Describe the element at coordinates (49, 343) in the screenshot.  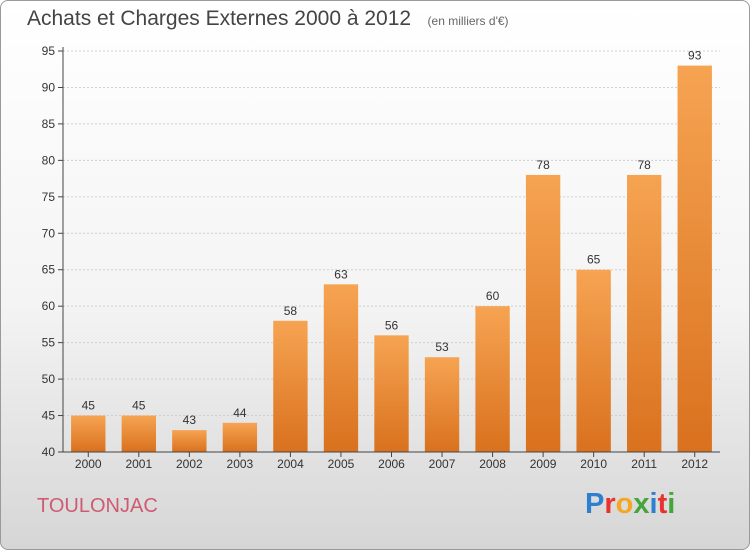
I see `y-tick-label: 55` at that location.